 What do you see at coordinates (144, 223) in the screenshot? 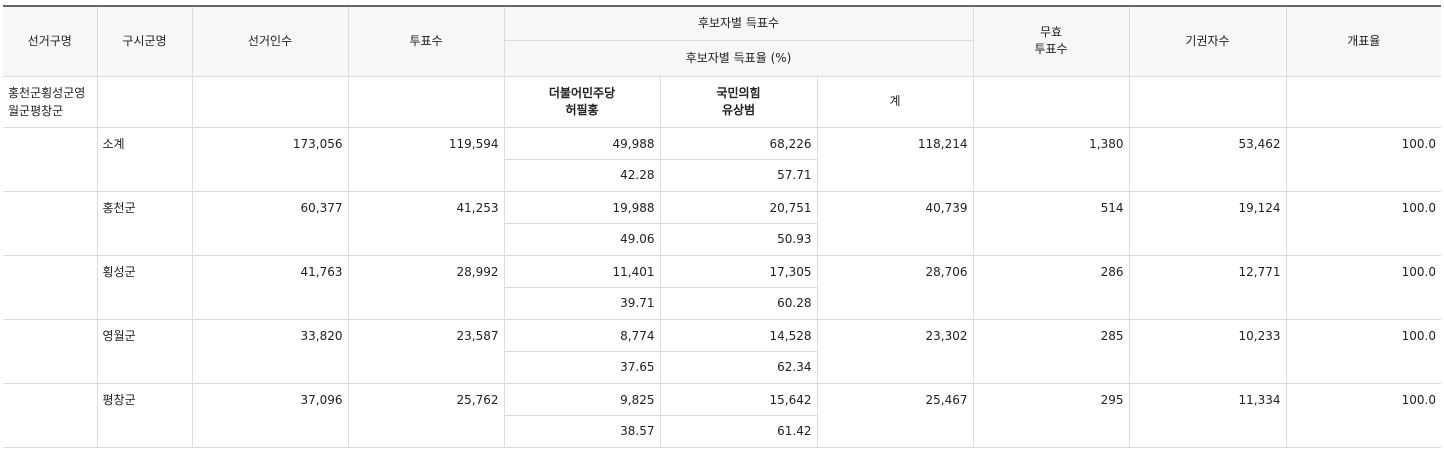
I see `area-name: 홍천군` at bounding box center [144, 223].